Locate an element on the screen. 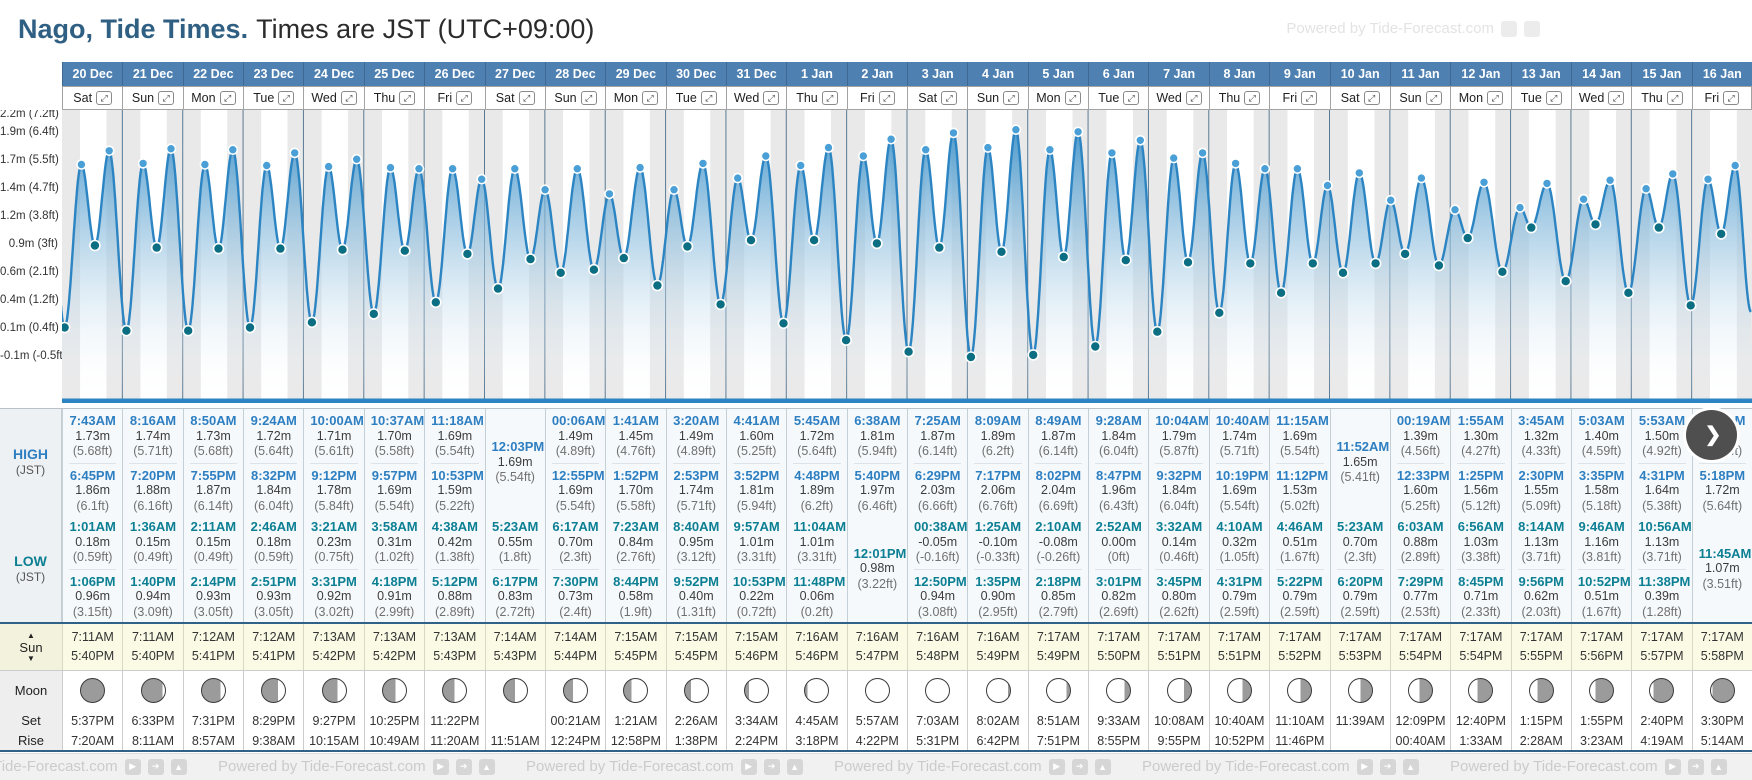 The height and width of the screenshot is (780, 1752). y-axis-label: 0.9m (3ft) is located at coordinates (33, 244).